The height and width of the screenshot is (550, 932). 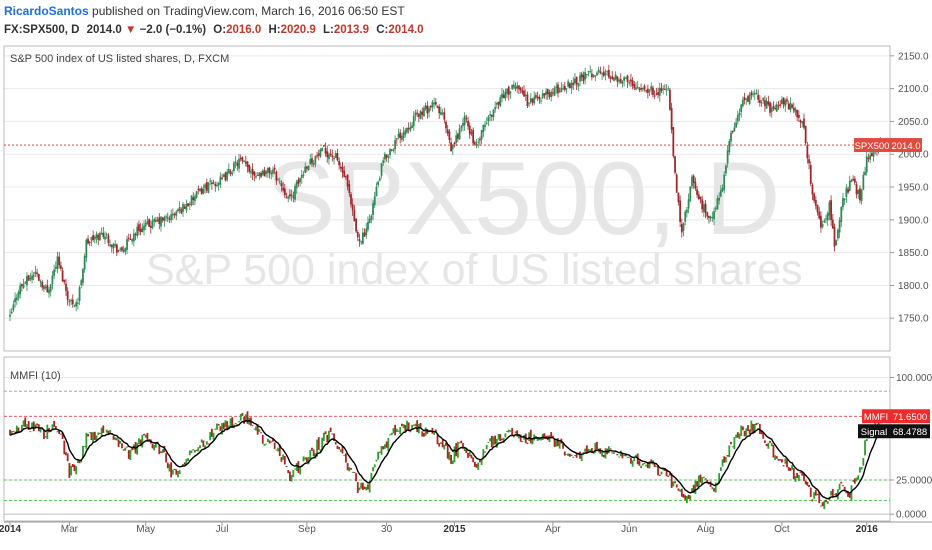 I want to click on price-tick-label: 2000.0, so click(x=913, y=155).